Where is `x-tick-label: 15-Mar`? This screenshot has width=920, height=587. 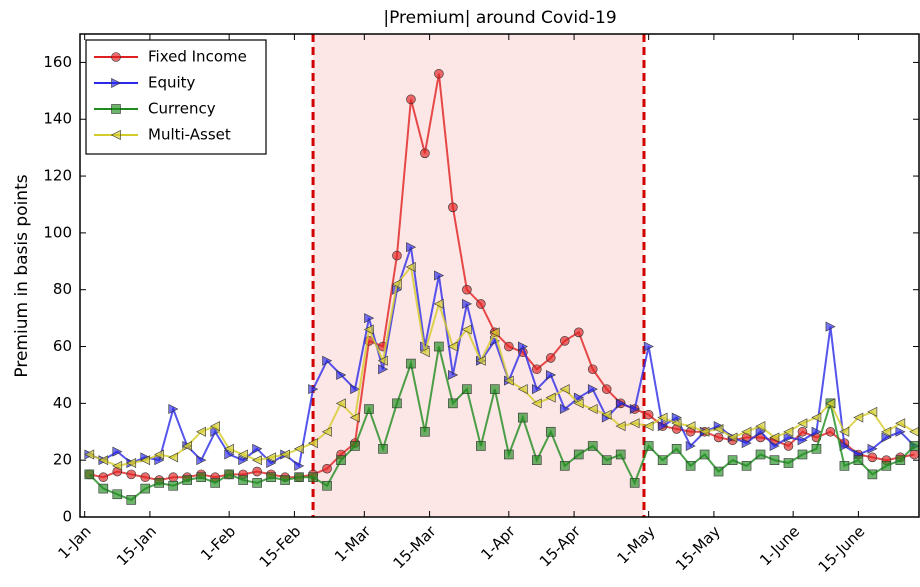
x-tick-label: 15-Mar is located at coordinates (415, 547).